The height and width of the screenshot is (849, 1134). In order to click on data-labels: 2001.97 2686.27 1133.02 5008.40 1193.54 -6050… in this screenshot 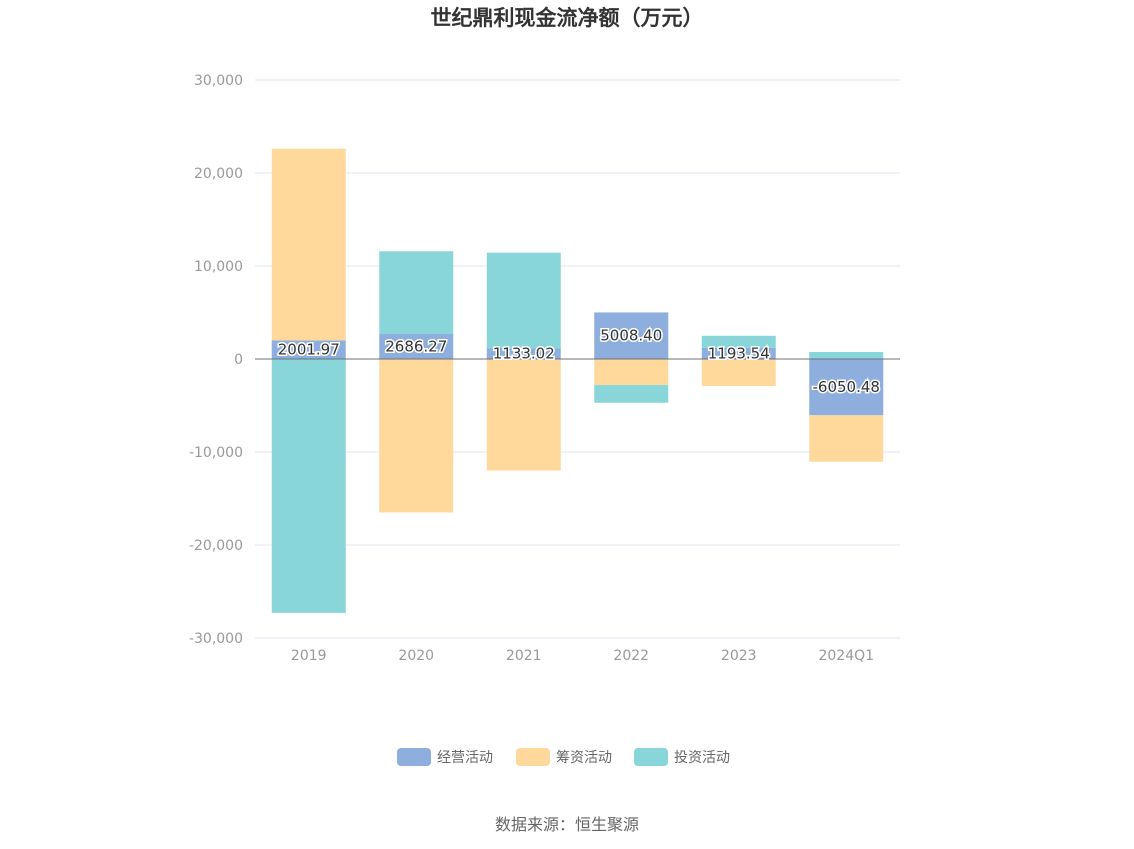, I will do `click(578, 361)`.